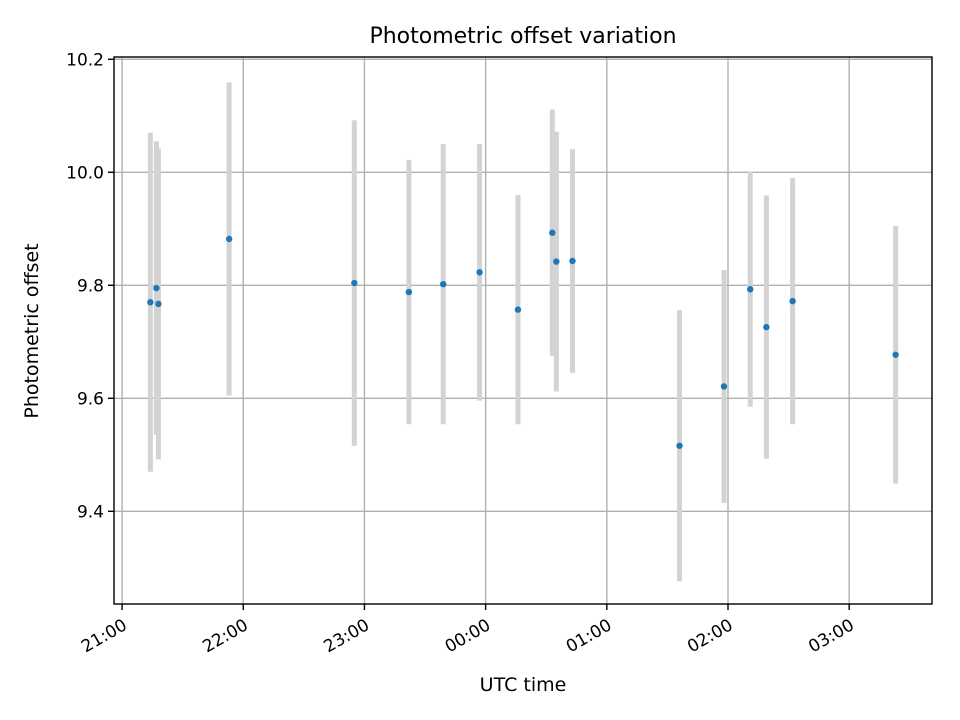 This screenshot has height=720, width=960. What do you see at coordinates (831, 636) in the screenshot?
I see `x-tick-label: 03:00` at bounding box center [831, 636].